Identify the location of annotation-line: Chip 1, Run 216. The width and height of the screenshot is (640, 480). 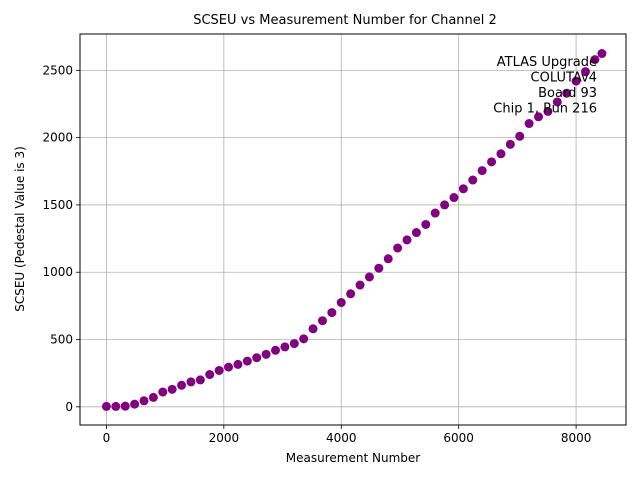
(545, 109).